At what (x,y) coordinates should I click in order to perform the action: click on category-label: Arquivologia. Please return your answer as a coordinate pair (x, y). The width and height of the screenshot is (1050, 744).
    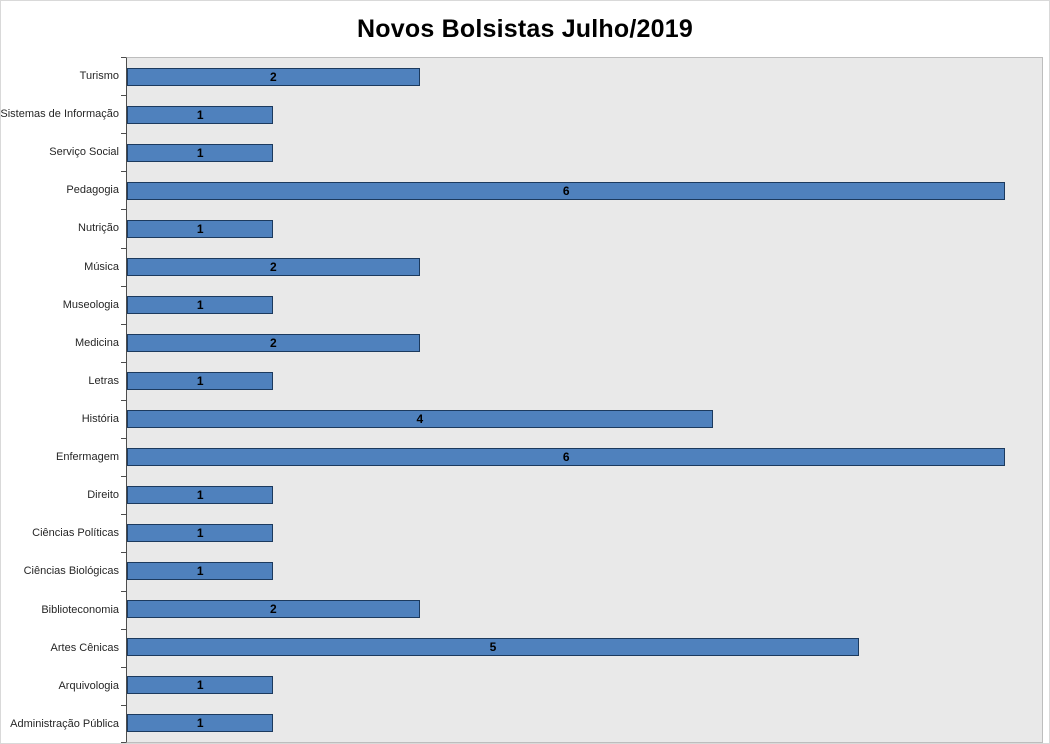
    Looking at the image, I should click on (88, 685).